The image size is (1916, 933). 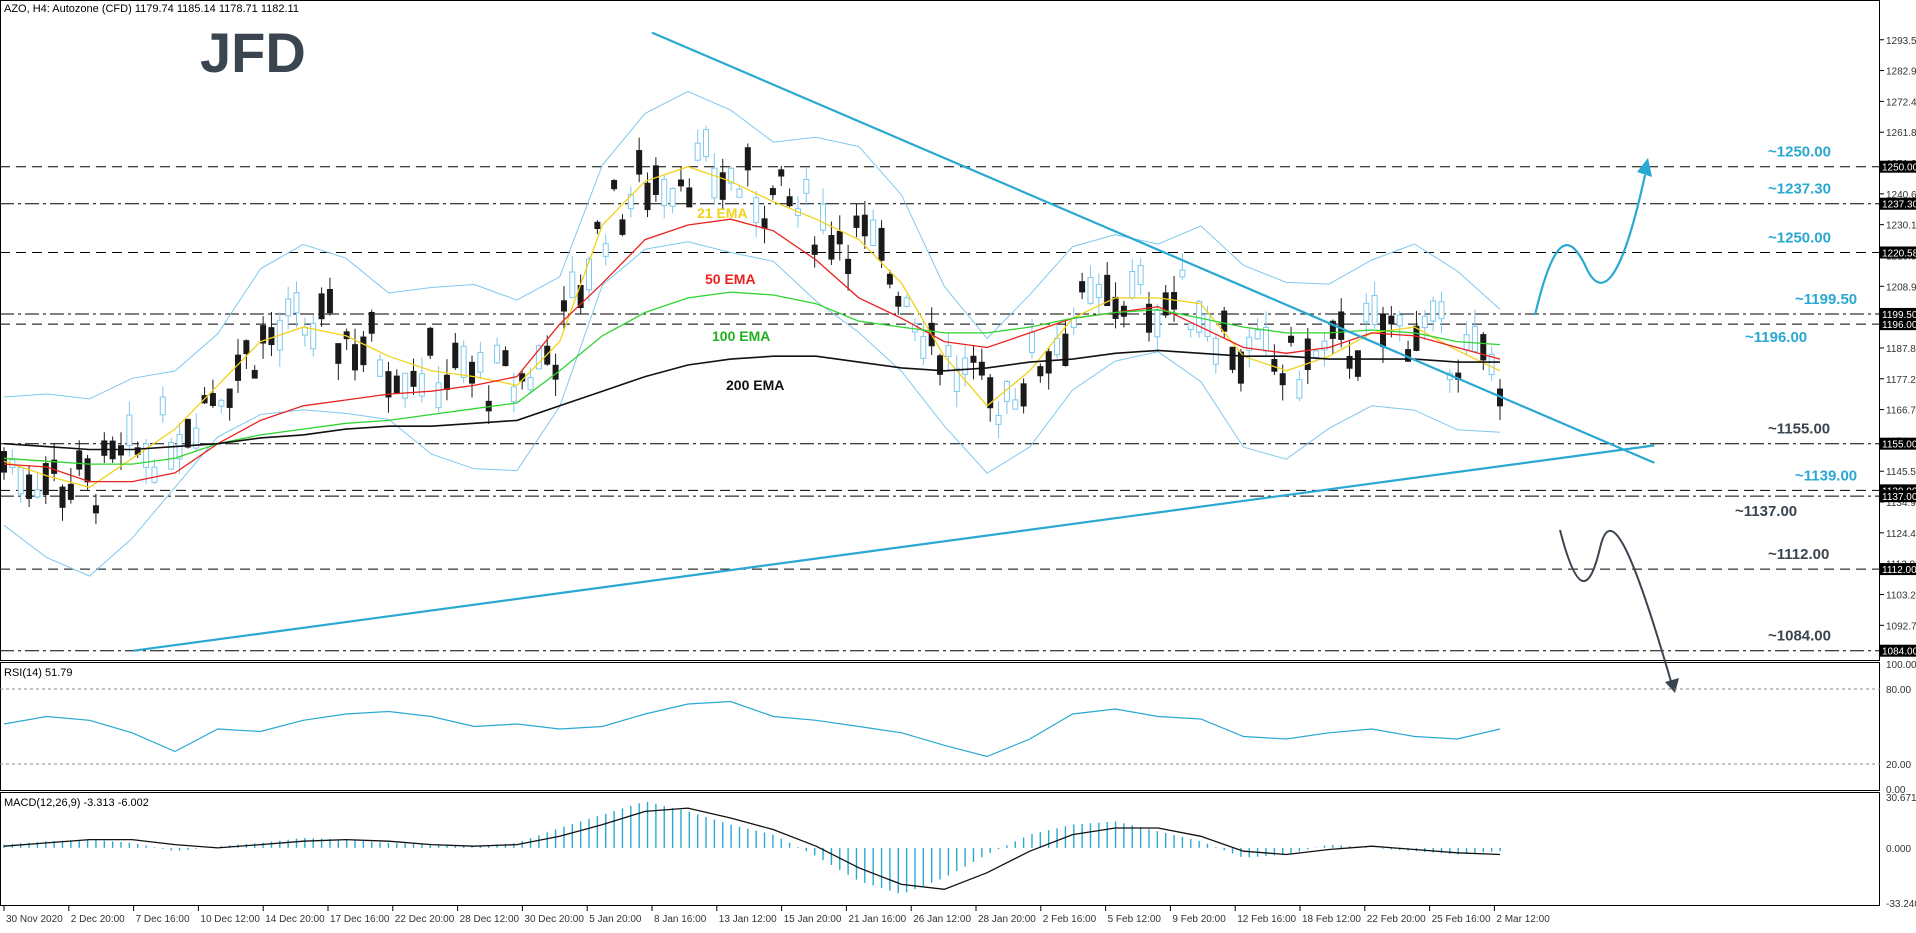 What do you see at coordinates (1899, 168) in the screenshot?
I see `level-price-box-text: 1250.00` at bounding box center [1899, 168].